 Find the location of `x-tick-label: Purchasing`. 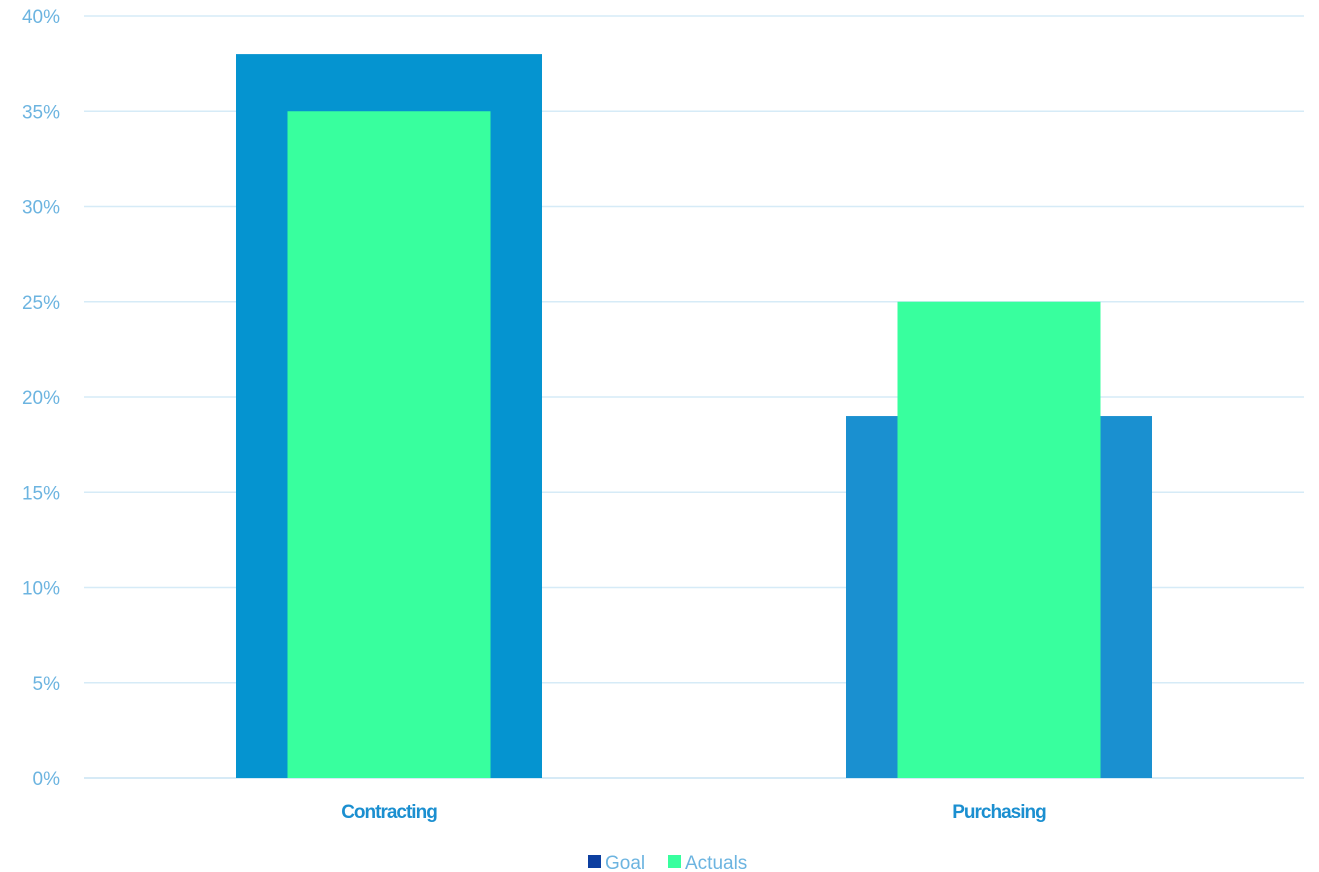

x-tick-label: Purchasing is located at coordinates (999, 812).